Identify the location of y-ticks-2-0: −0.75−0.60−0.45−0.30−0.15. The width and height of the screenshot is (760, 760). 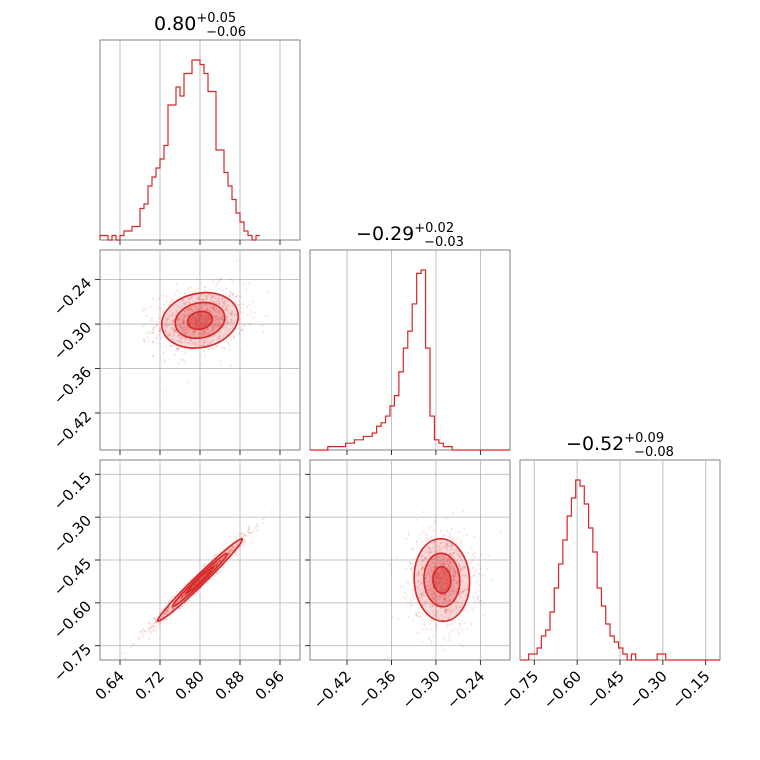
(175, 577).